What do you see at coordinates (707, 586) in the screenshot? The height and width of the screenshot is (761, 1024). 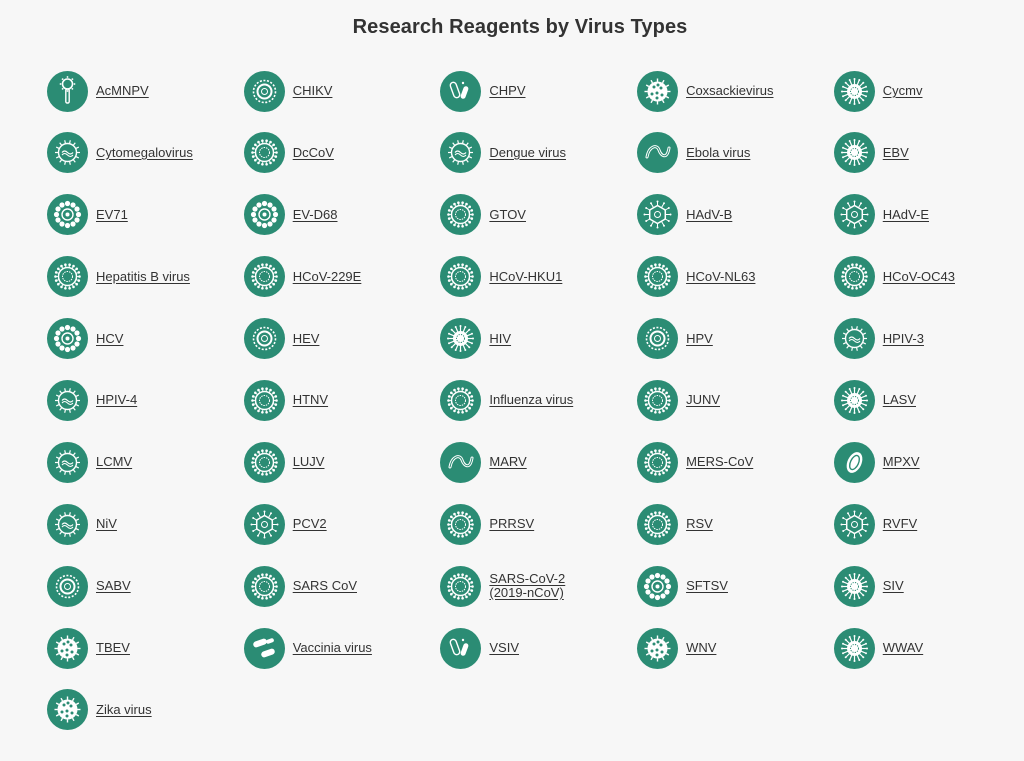 I see `virus-label: SFTSV` at bounding box center [707, 586].